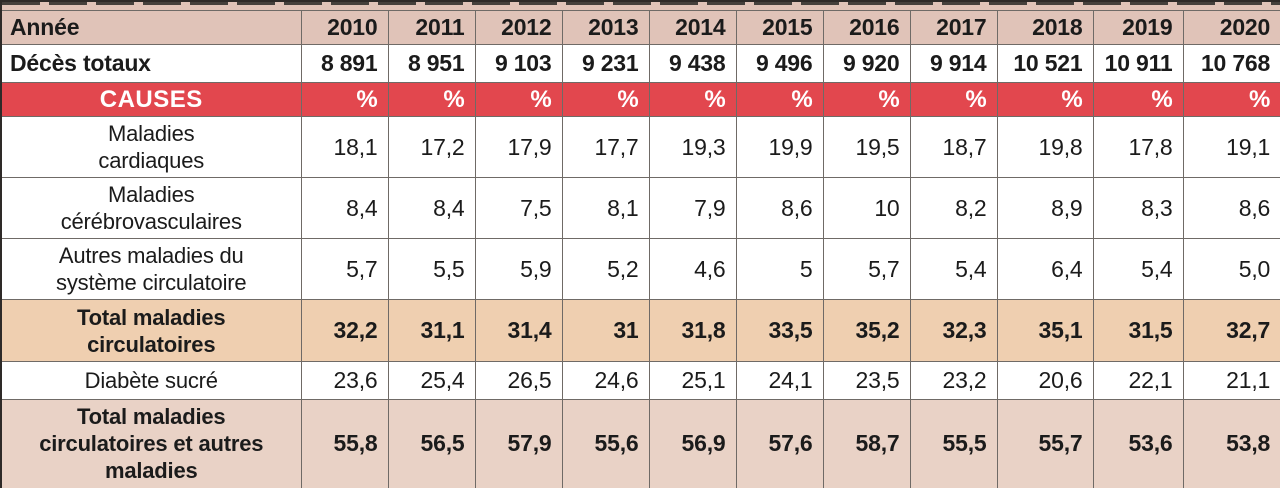 This screenshot has height=488, width=1280. Describe the element at coordinates (431, 330) in the screenshot. I see `value-cell: 31,1` at that location.